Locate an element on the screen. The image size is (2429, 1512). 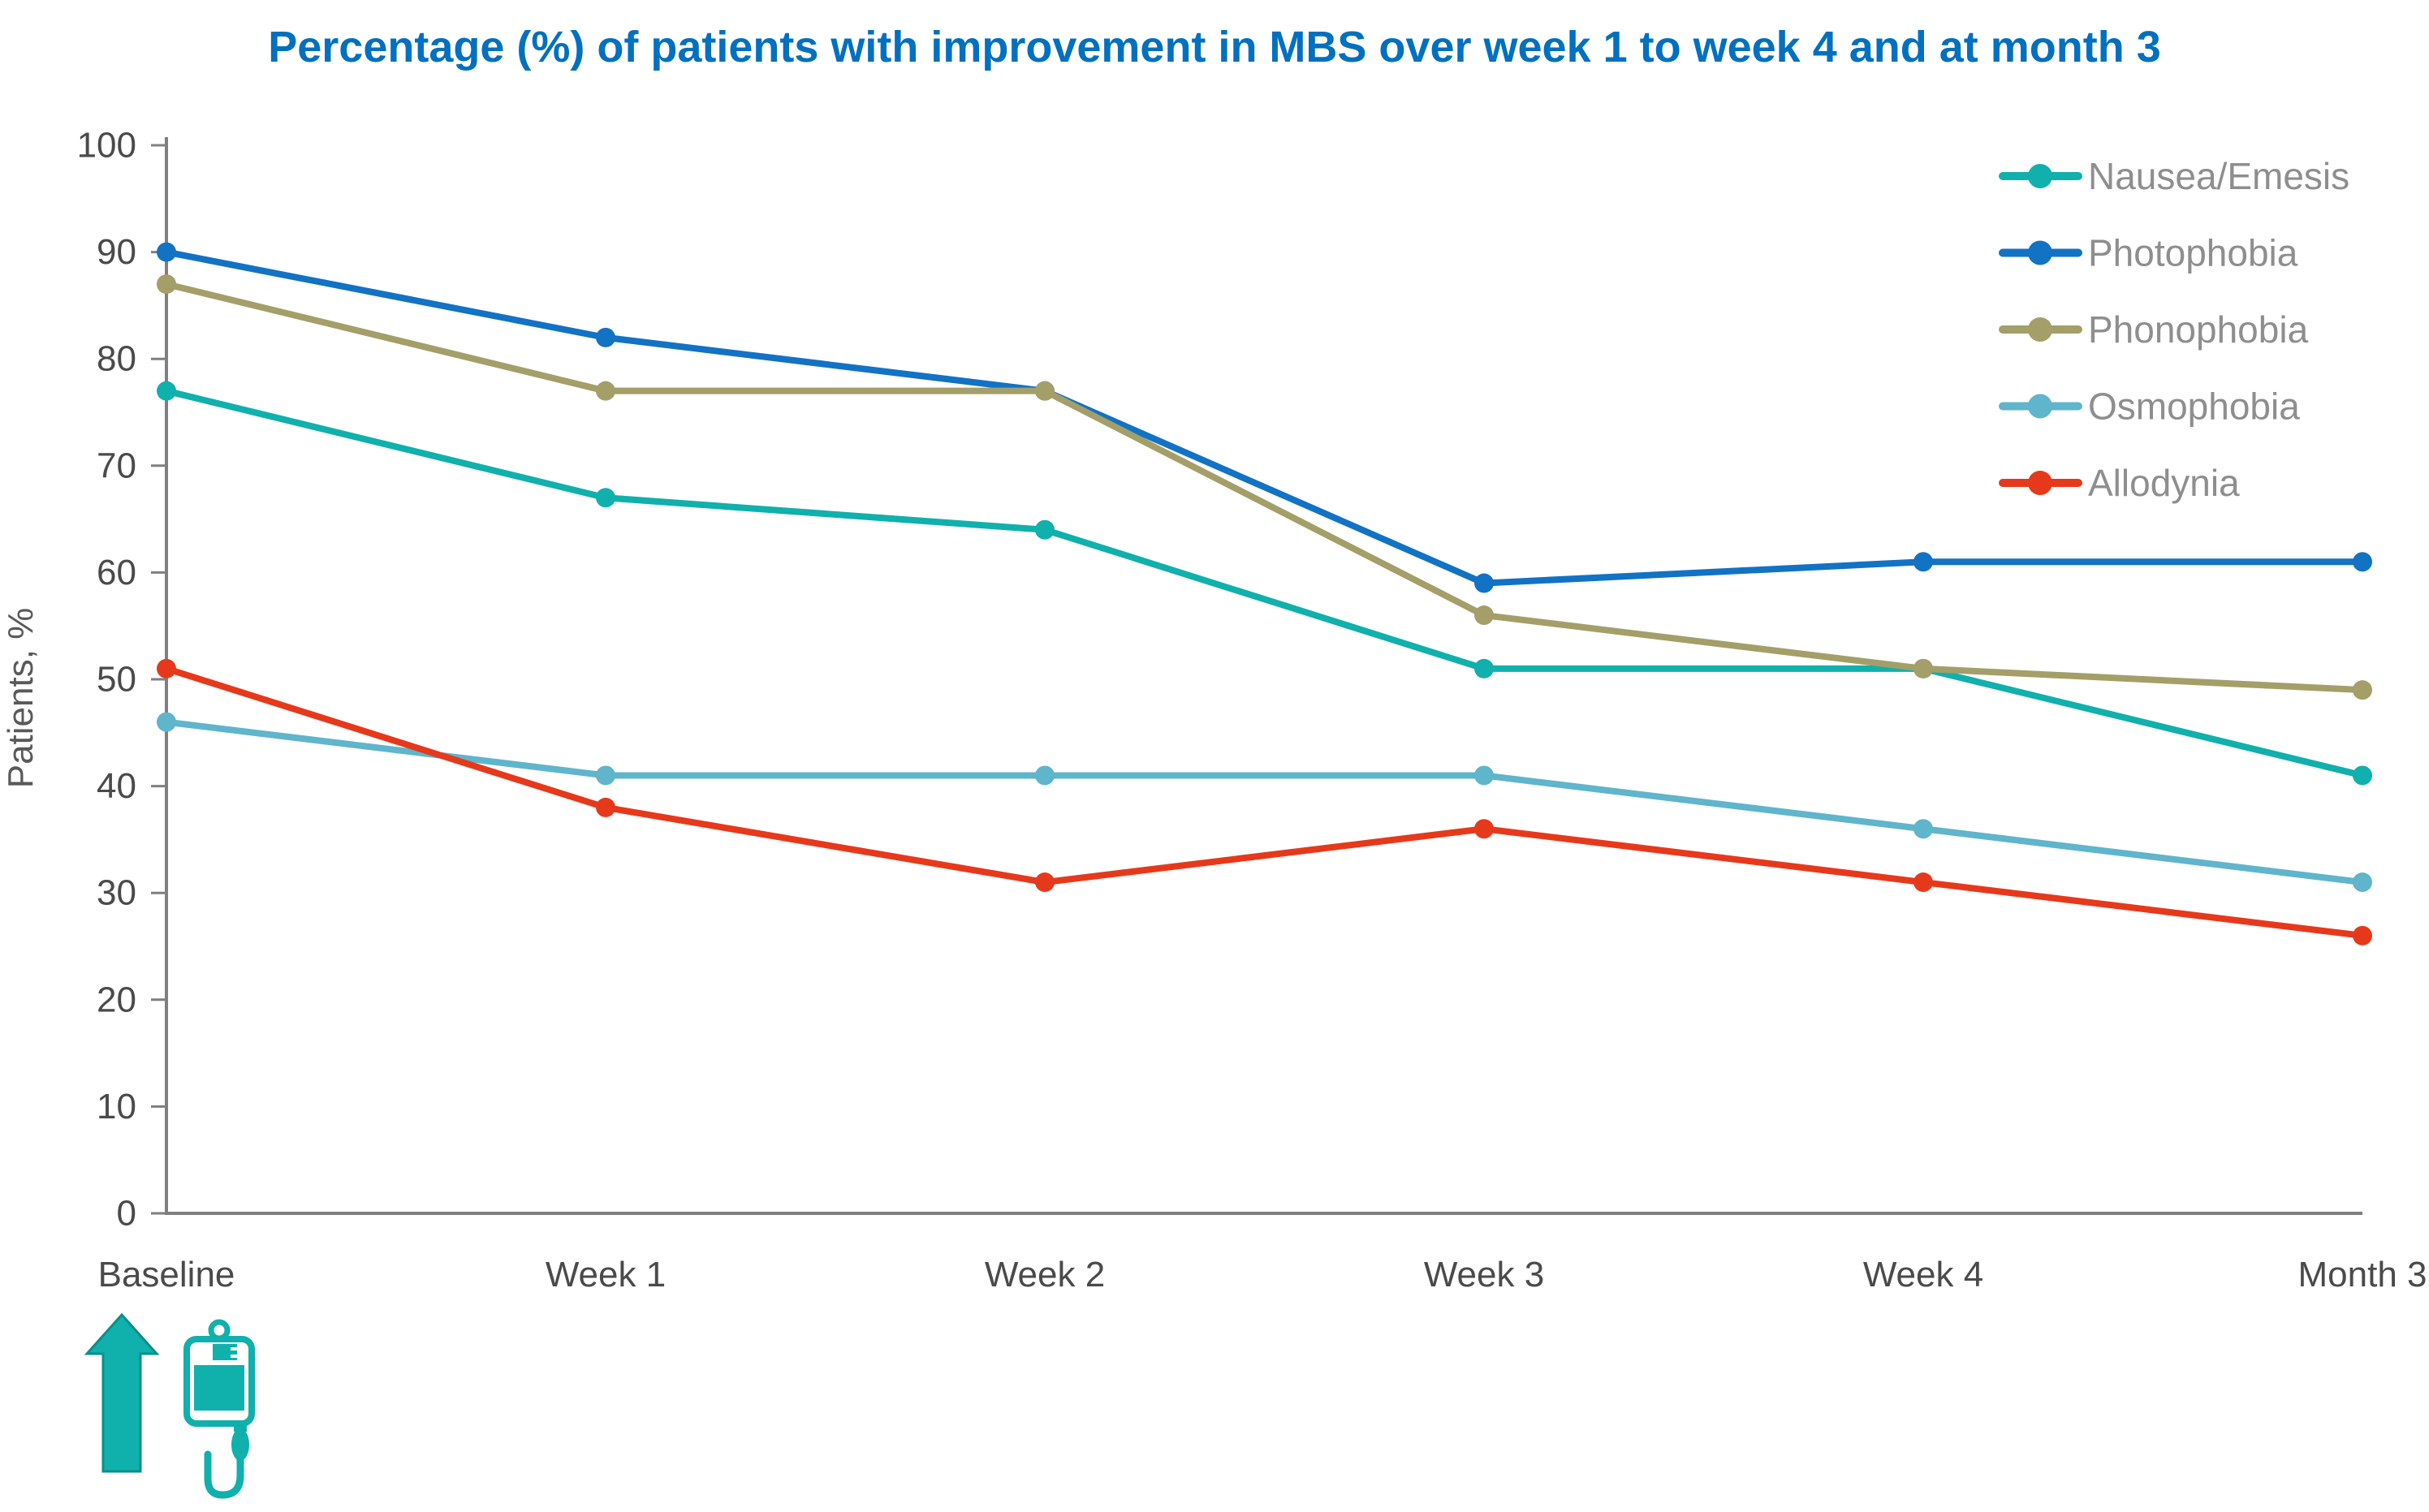
legend-label: Osmophobia is located at coordinates (2194, 407).